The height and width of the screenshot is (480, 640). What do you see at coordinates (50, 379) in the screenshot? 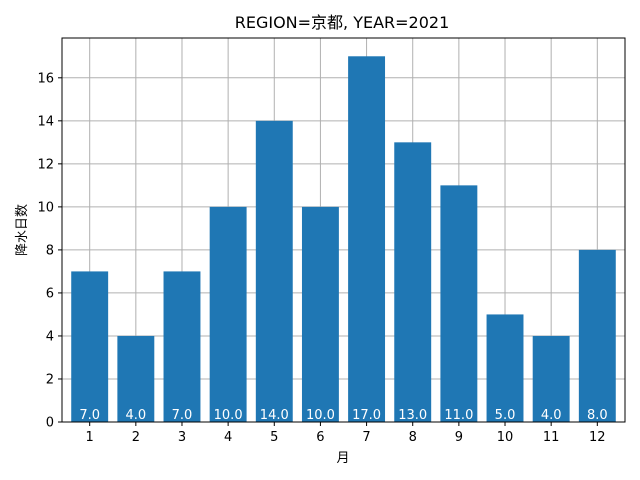
I see `y-tick-label: 2` at bounding box center [50, 379].